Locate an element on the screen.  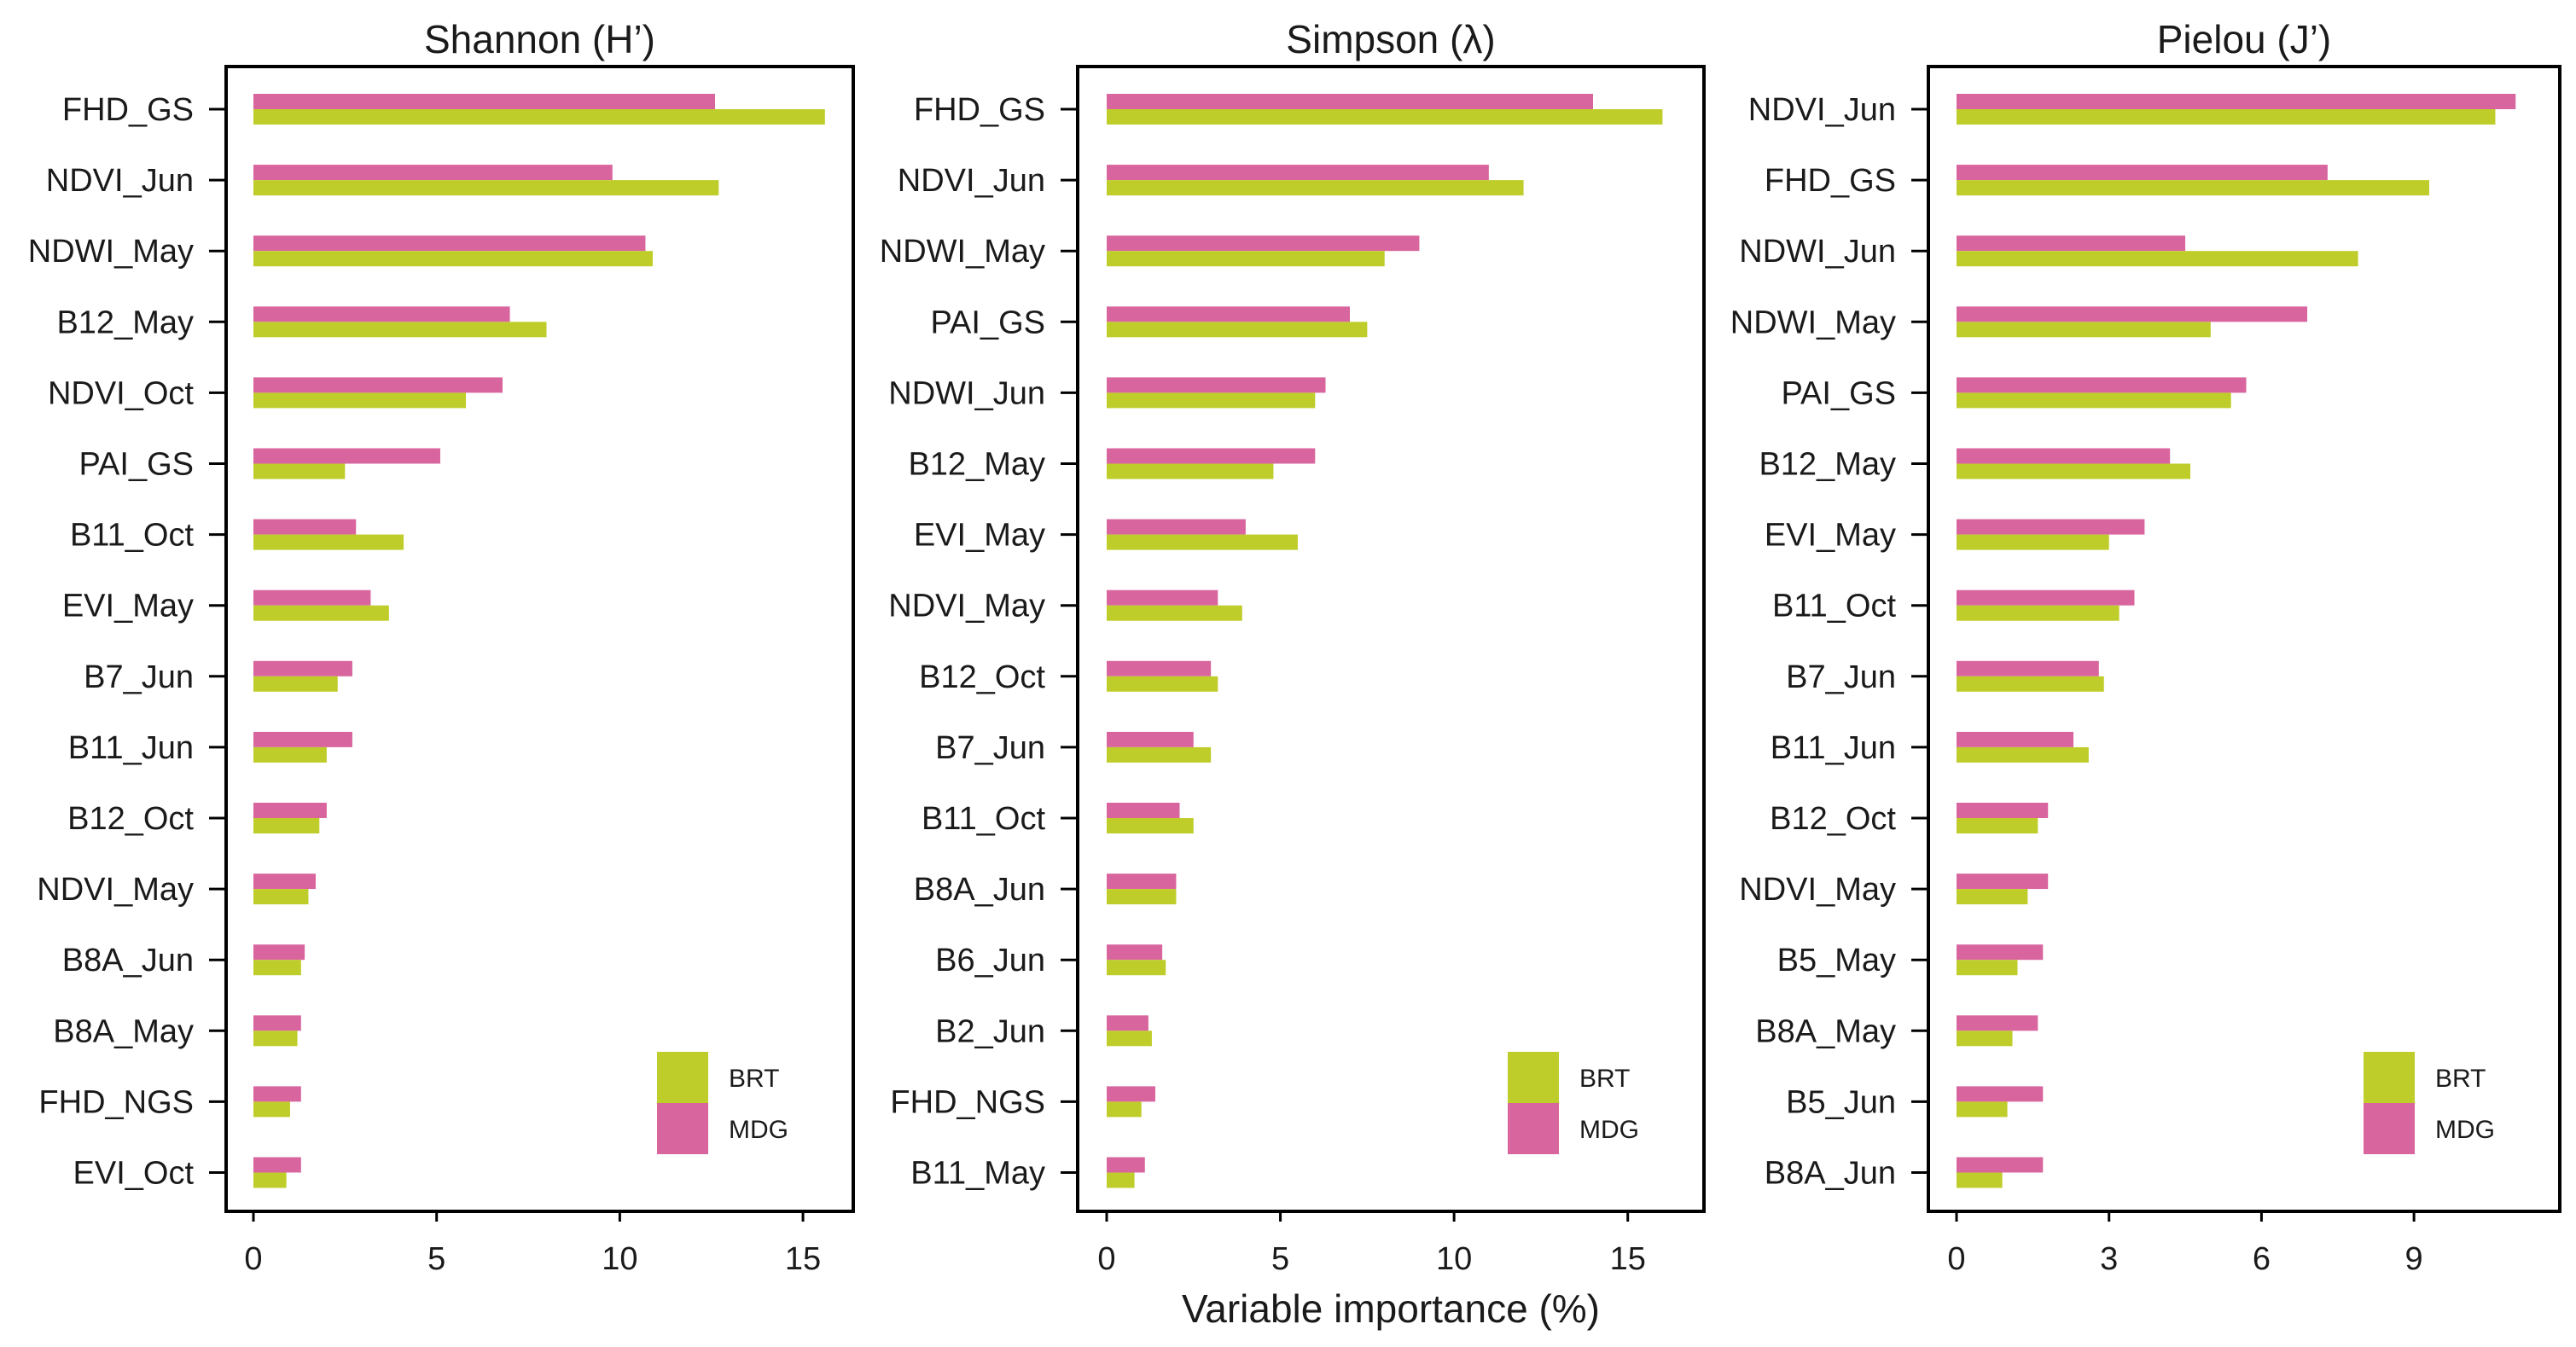
category-label: B11_Jun is located at coordinates (131, 748).